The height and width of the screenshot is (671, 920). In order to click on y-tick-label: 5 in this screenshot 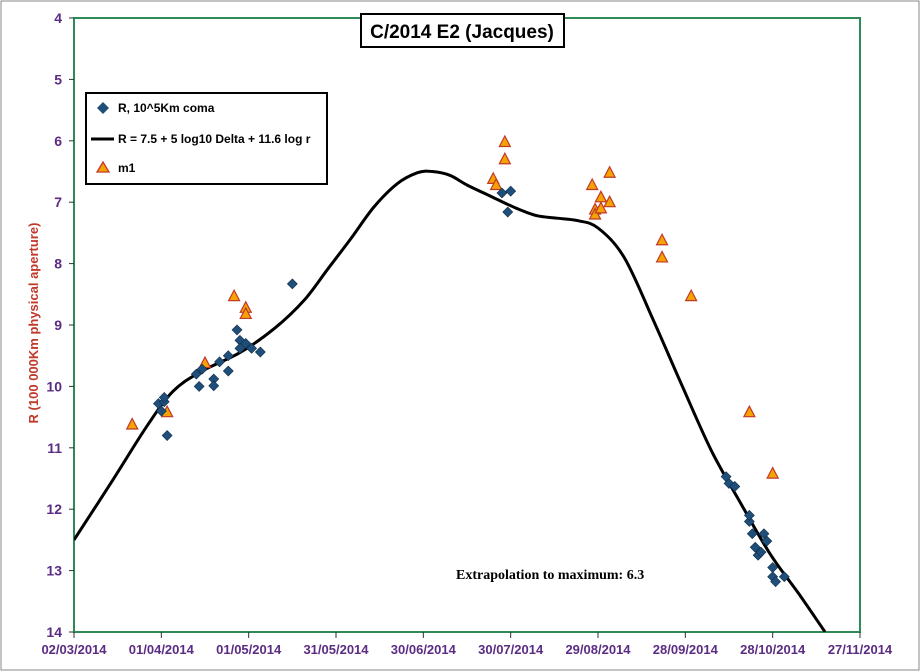, I will do `click(58, 79)`.